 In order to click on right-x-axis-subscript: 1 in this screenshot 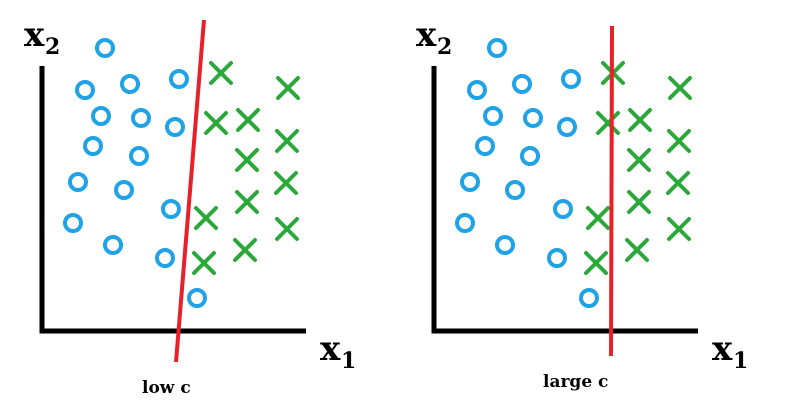, I will do `click(740, 361)`.